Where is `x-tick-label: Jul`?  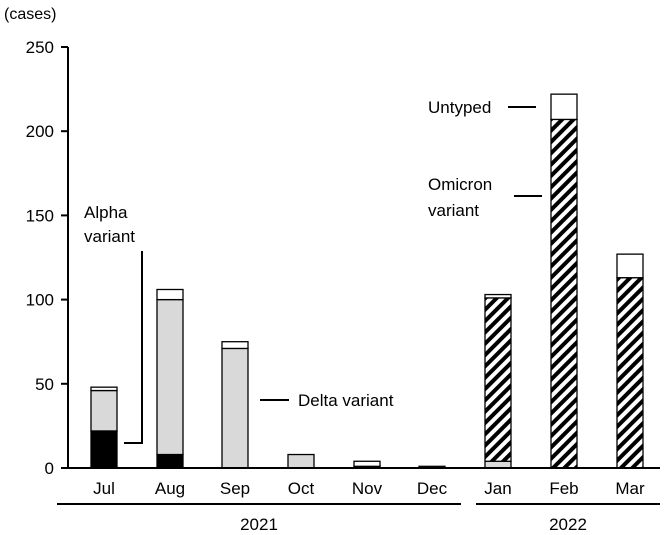 x-tick-label: Jul is located at coordinates (104, 488).